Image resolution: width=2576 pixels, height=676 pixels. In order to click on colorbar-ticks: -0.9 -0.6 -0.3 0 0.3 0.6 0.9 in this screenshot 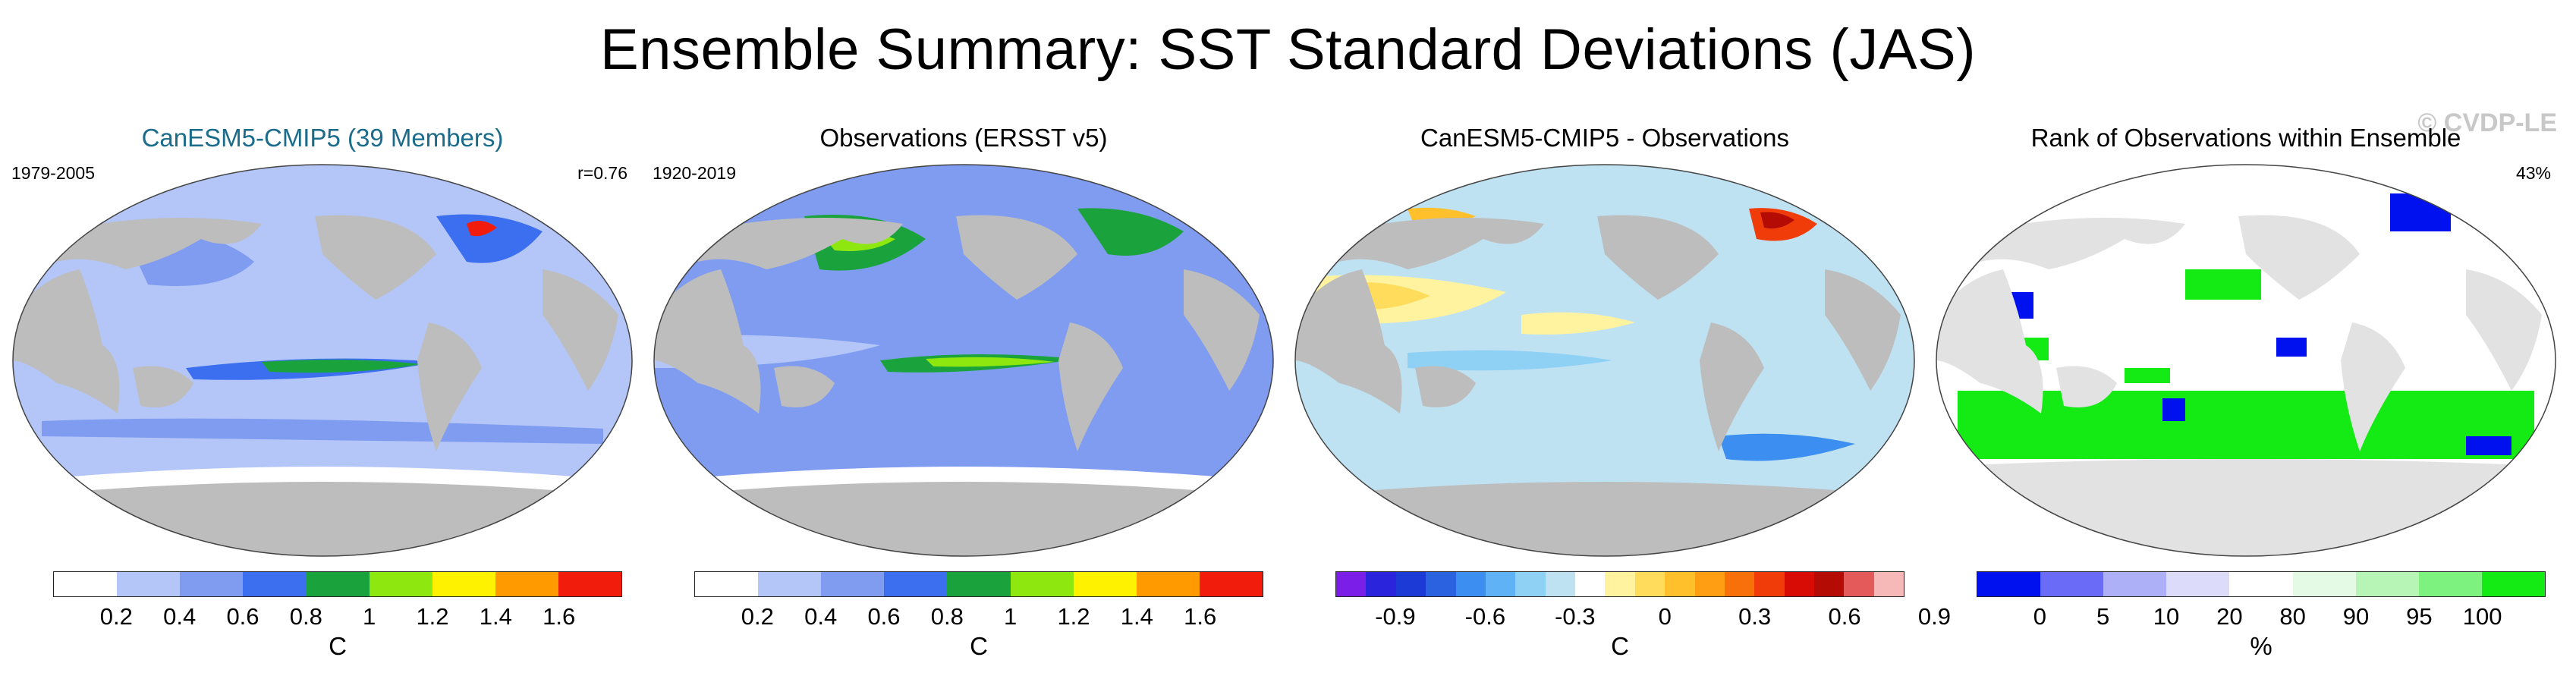, I will do `click(1643, 618)`.